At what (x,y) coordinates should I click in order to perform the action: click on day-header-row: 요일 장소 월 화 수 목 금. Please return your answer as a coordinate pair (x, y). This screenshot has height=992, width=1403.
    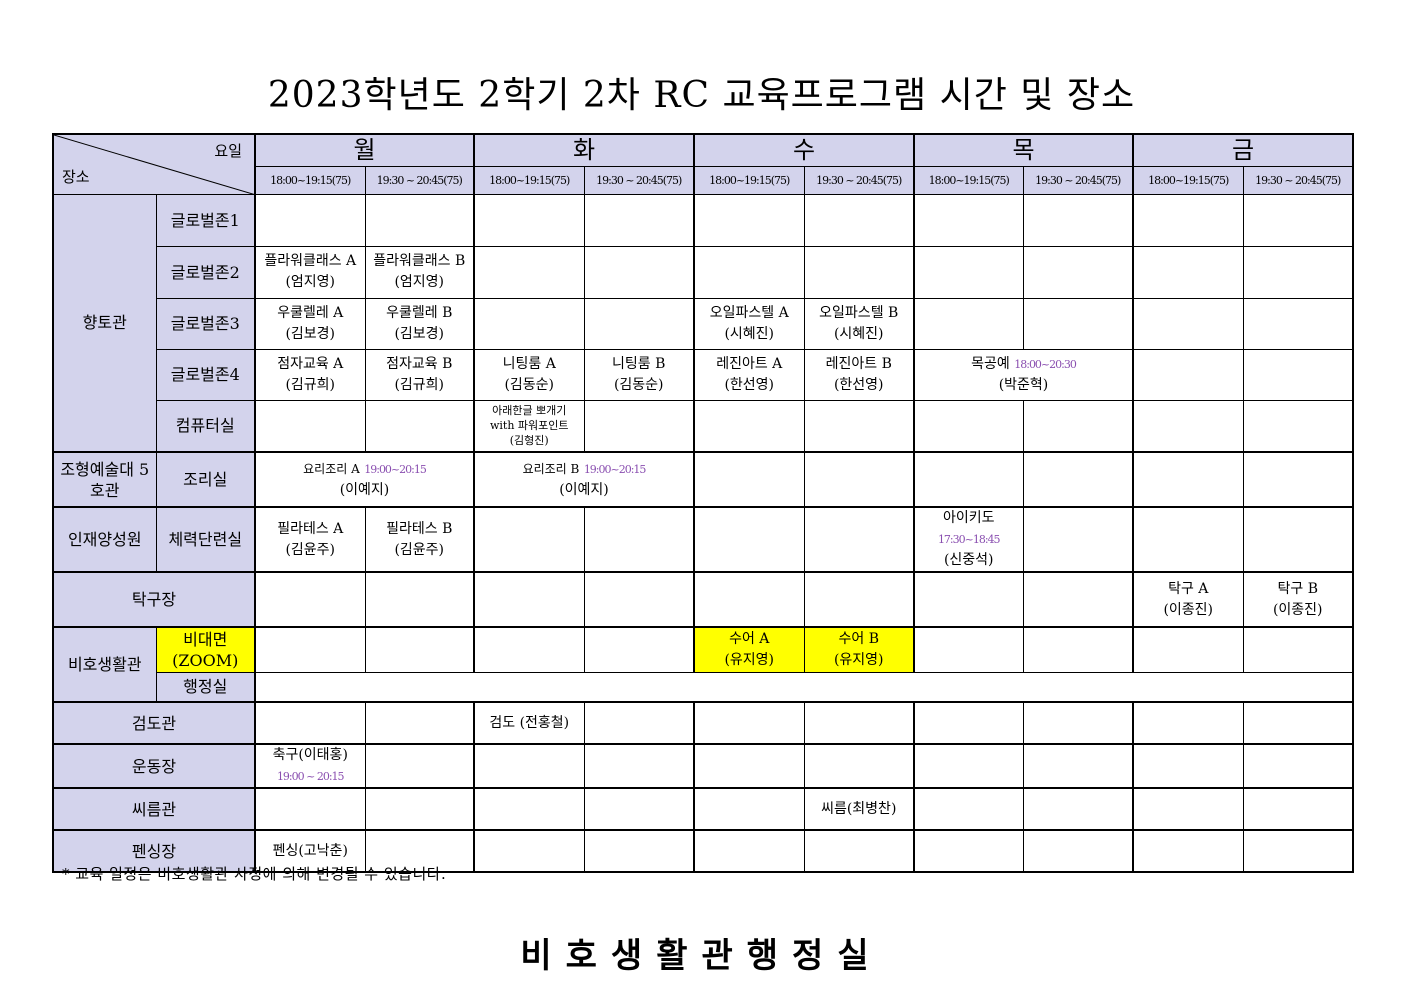
    Looking at the image, I should click on (703, 164).